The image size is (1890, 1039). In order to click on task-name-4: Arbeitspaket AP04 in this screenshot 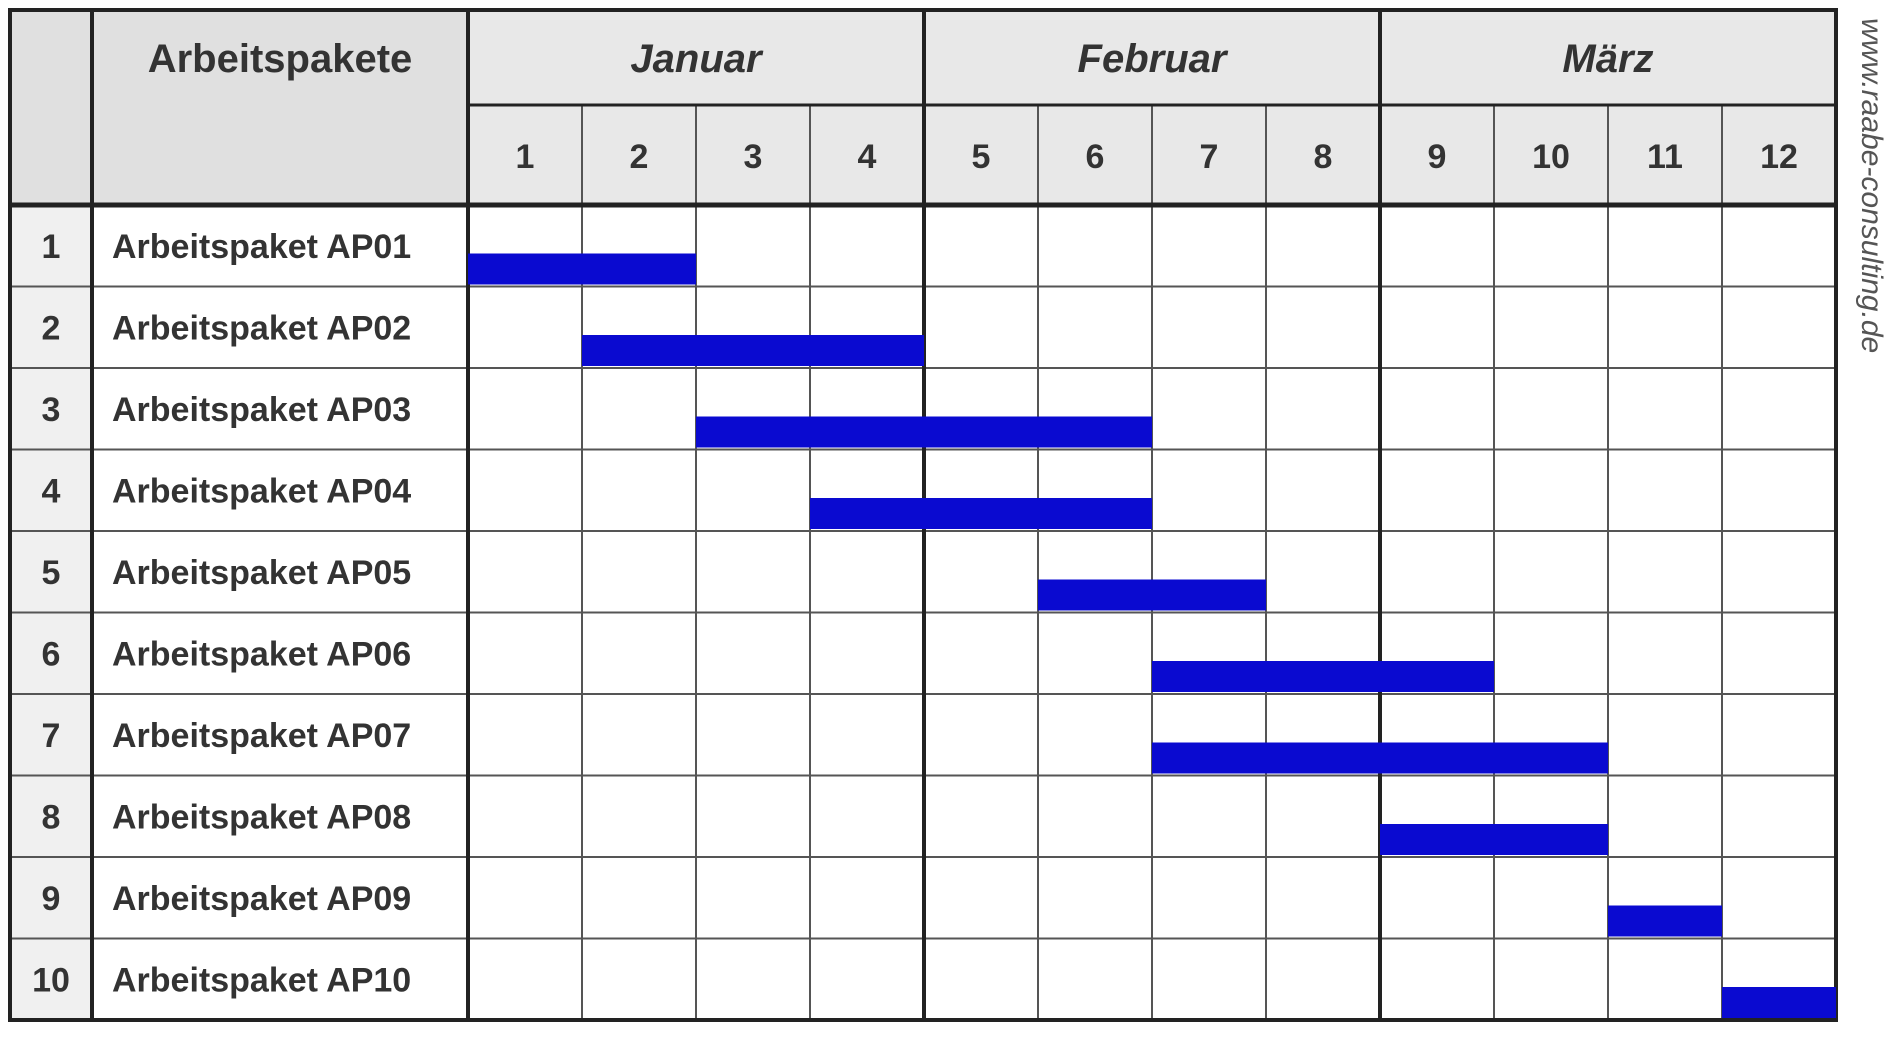, I will do `click(261, 491)`.